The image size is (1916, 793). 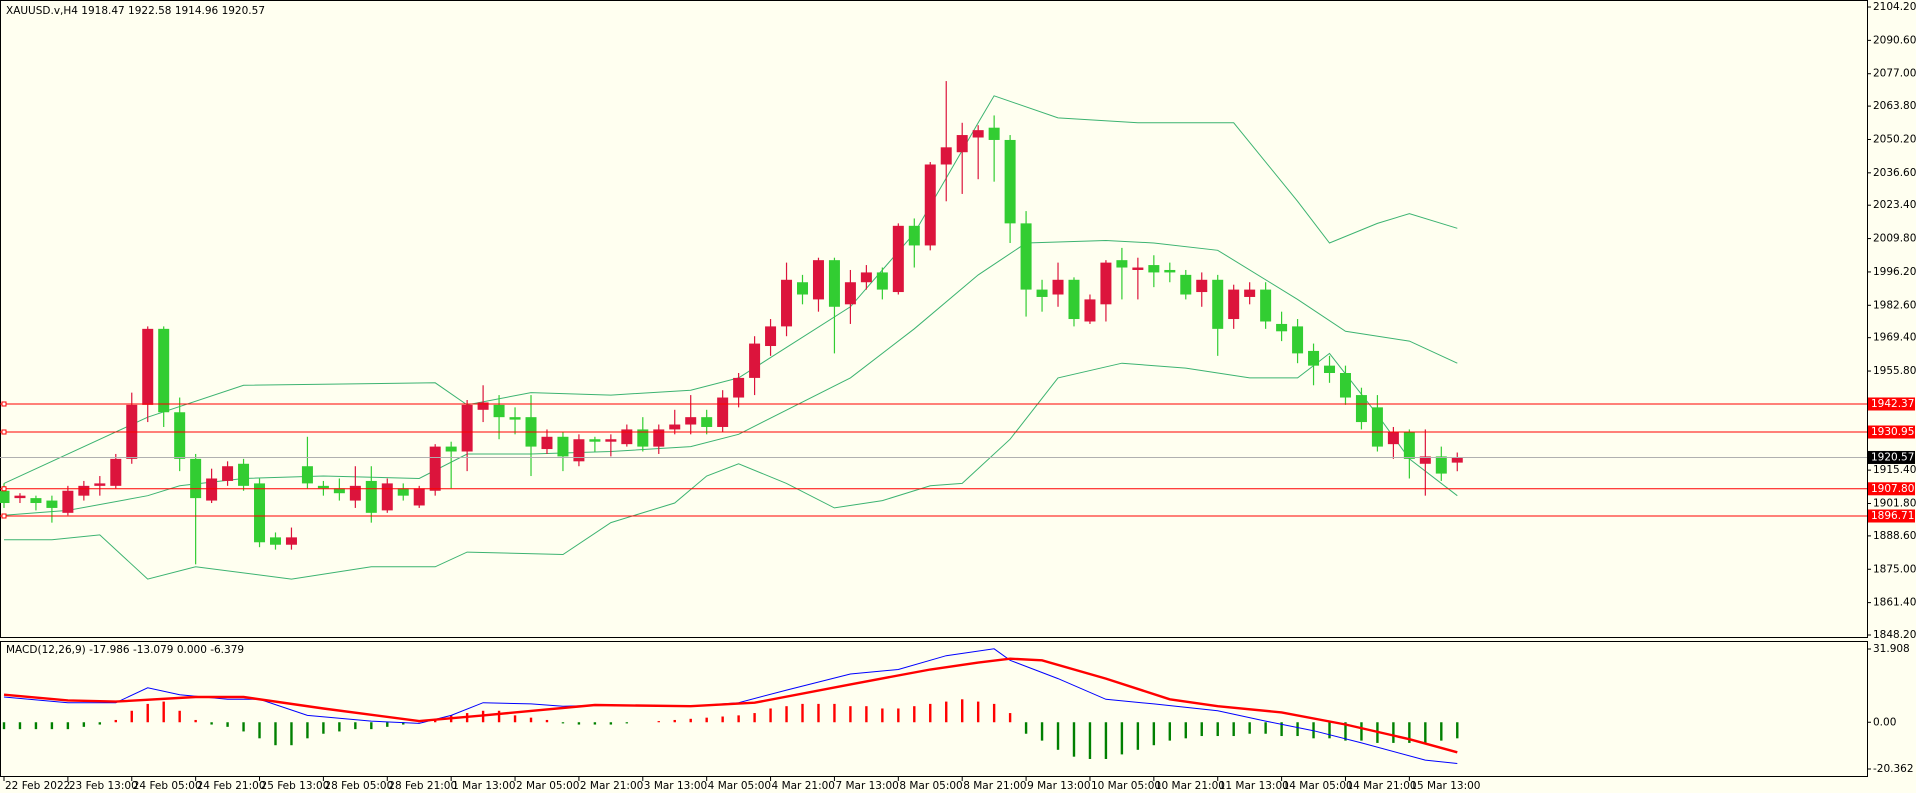 What do you see at coordinates (1894, 272) in the screenshot?
I see `y-tick-label: 1996.20` at bounding box center [1894, 272].